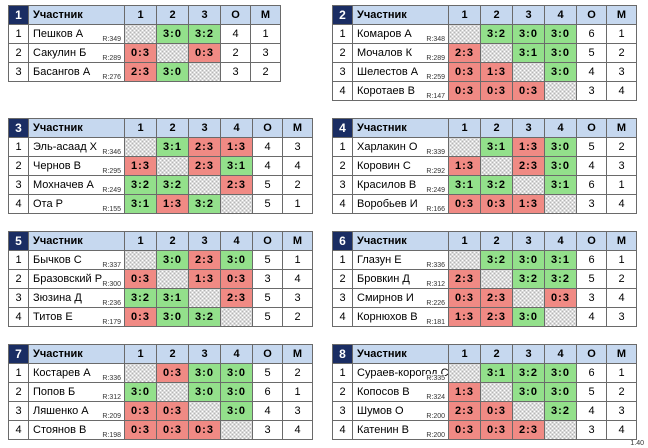 The image size is (648, 448). I want to click on player-name: Шелестов А, so click(388, 72).